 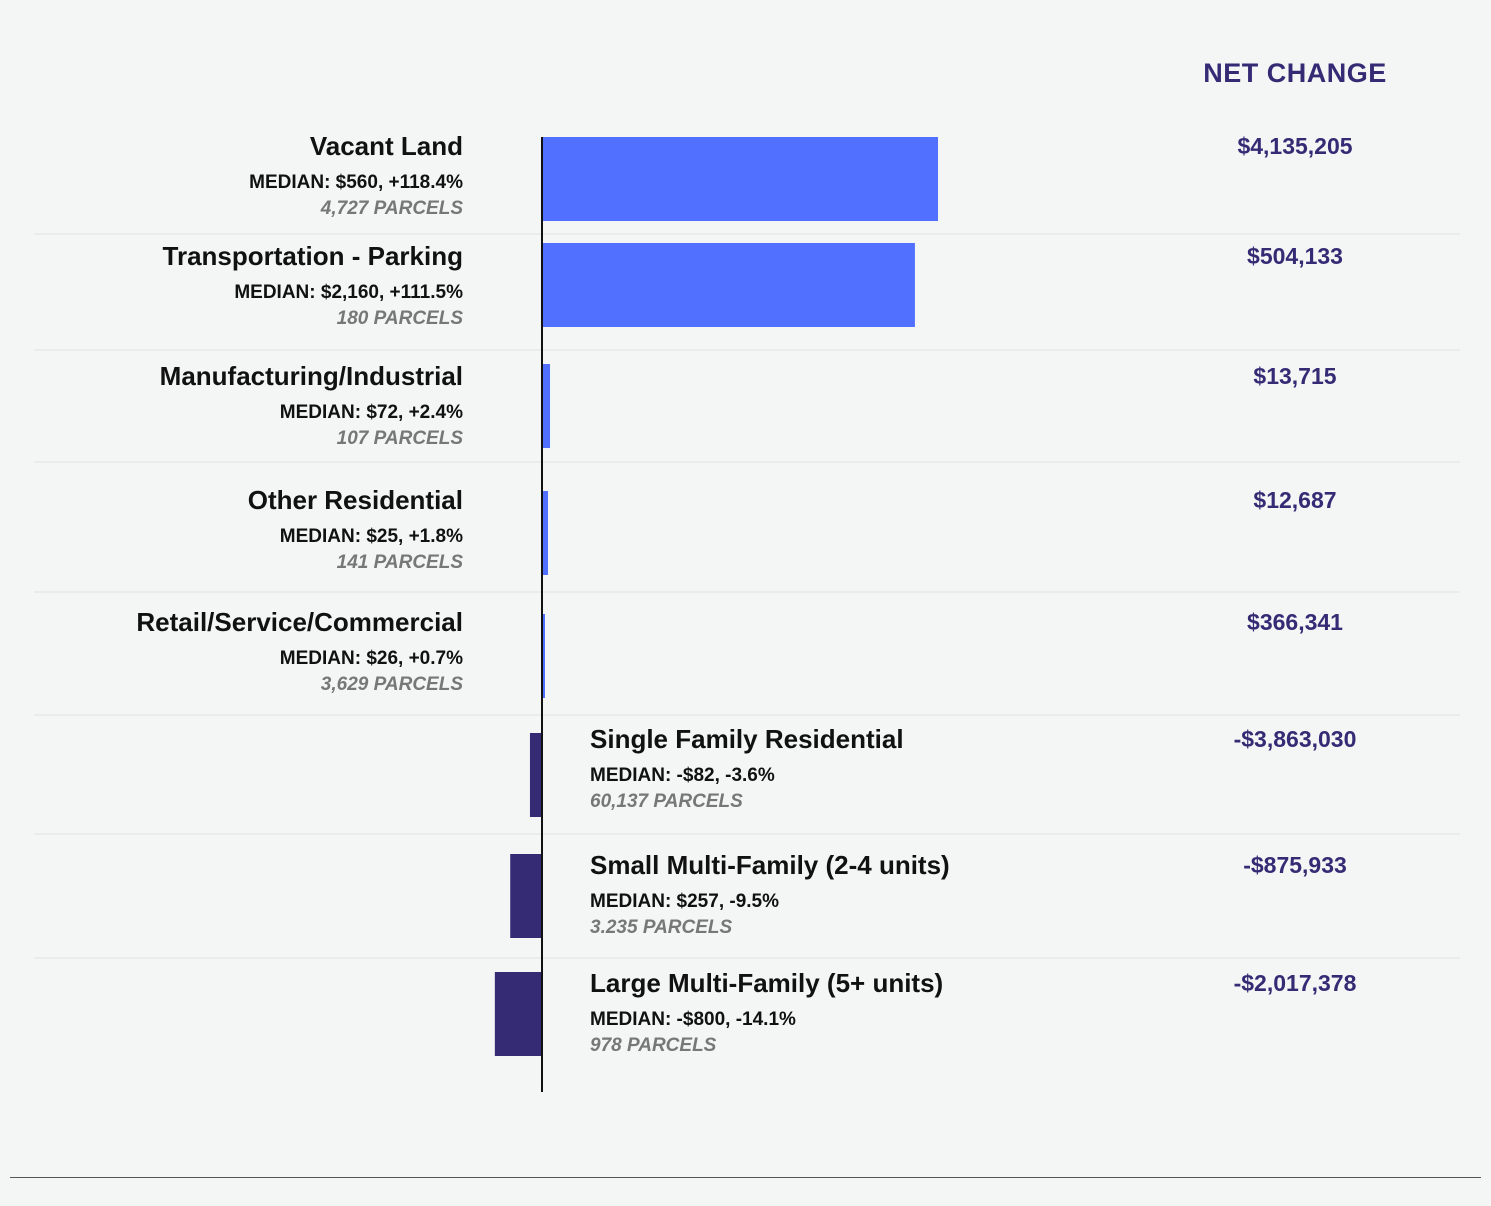 What do you see at coordinates (400, 562) in the screenshot?
I see `parcels-label: 141 PARCELS` at bounding box center [400, 562].